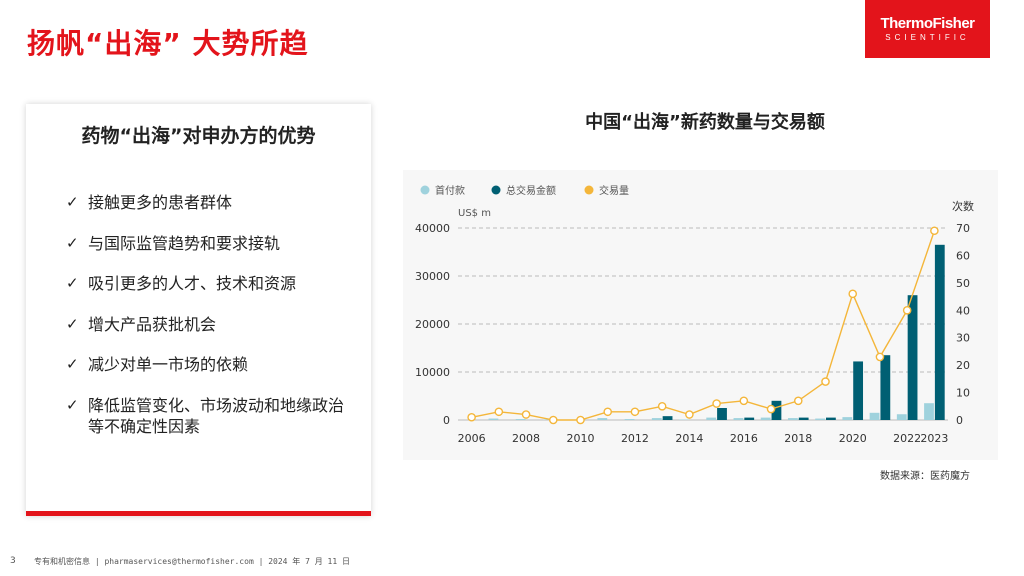  Describe the element at coordinates (925, 476) in the screenshot. I see `source-note: 数据来源：医药魔方` at that location.